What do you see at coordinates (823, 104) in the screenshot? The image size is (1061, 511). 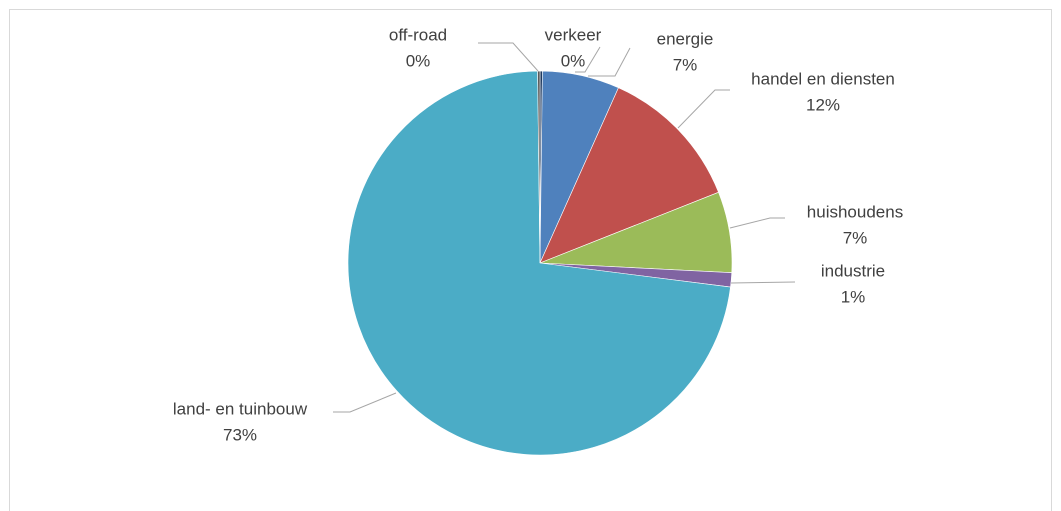 I see `slice-value-label: 12%` at bounding box center [823, 104].